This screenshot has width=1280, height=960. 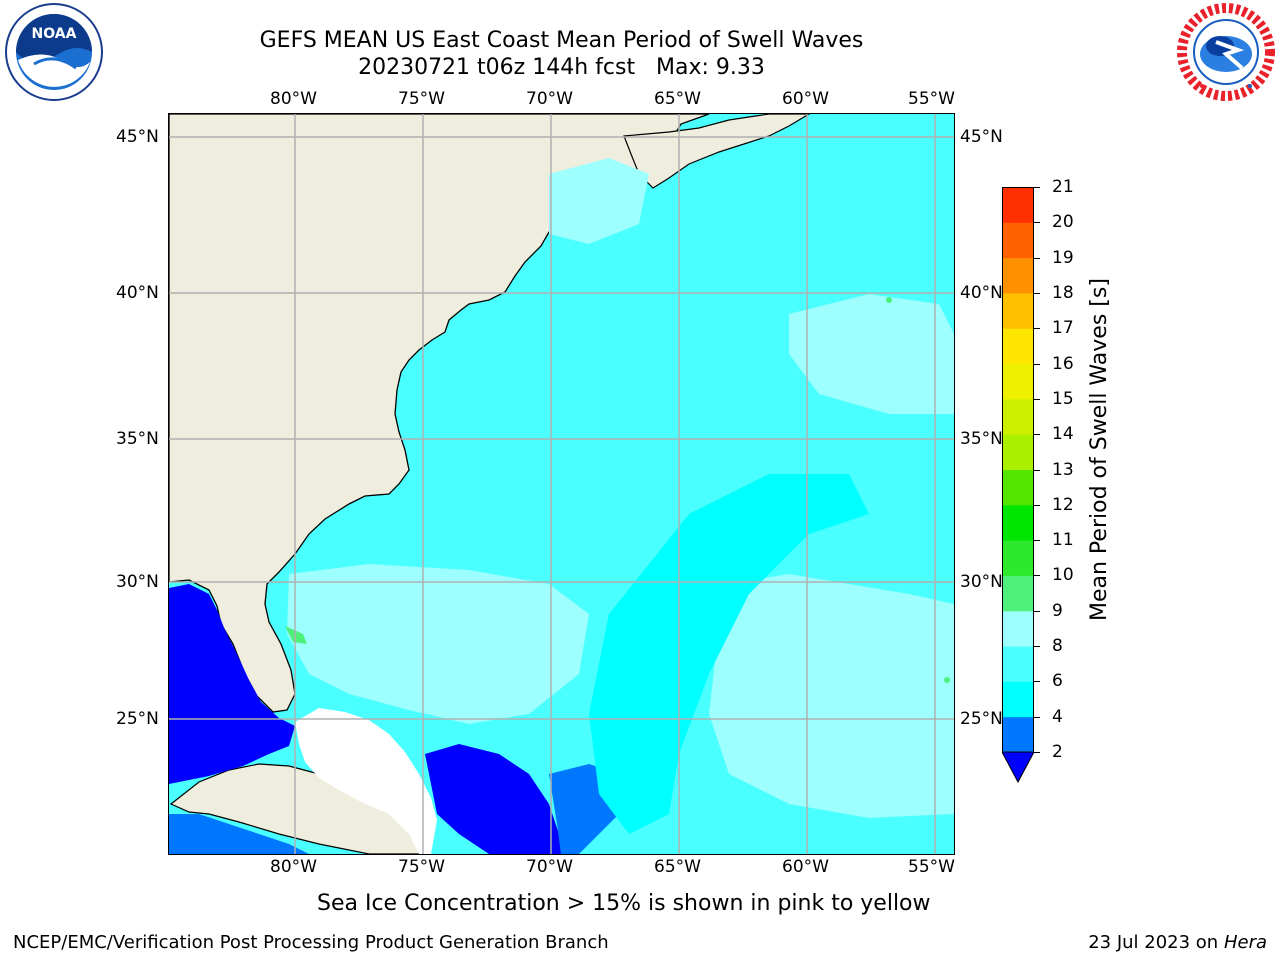 What do you see at coordinates (1063, 363) in the screenshot?
I see `colorbar-tick-label: 16` at bounding box center [1063, 363].